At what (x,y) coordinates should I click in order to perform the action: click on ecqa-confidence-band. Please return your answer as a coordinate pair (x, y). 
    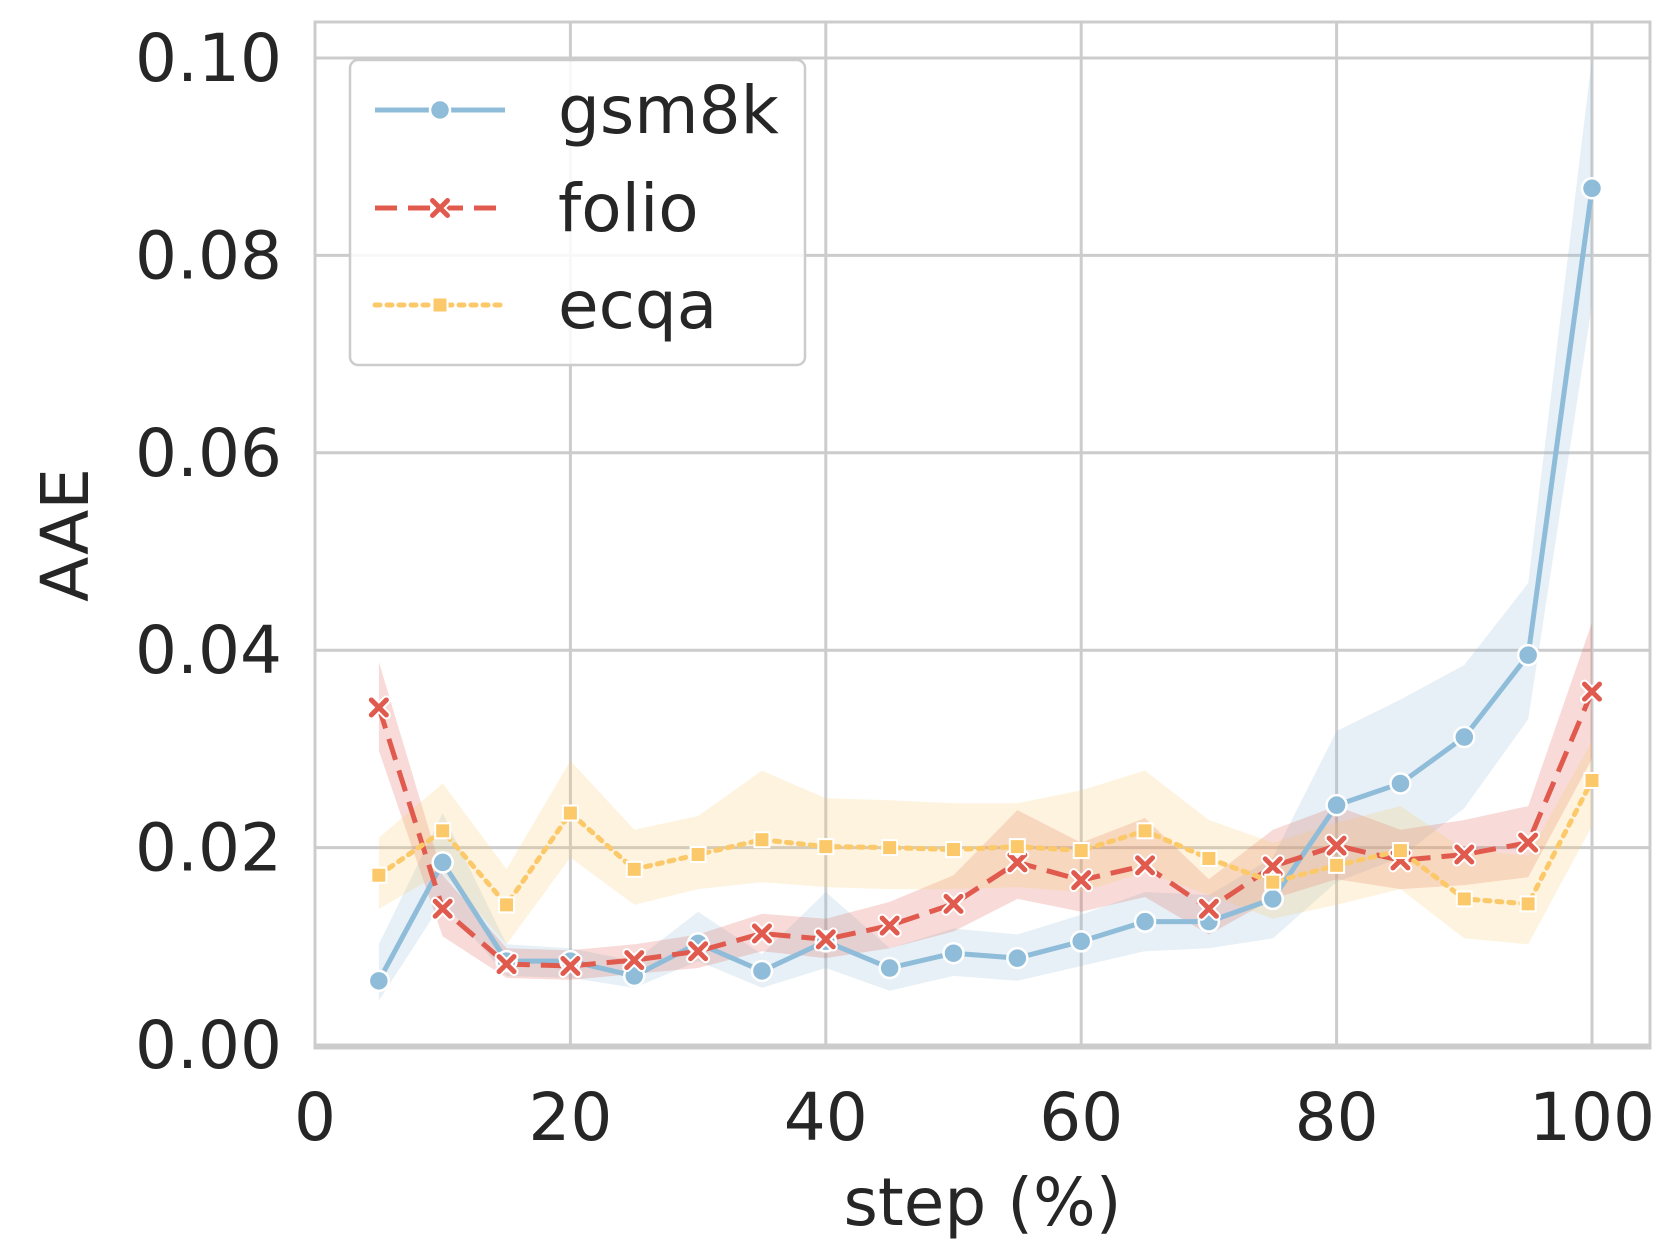
    Looking at the image, I should click on (985, 843).